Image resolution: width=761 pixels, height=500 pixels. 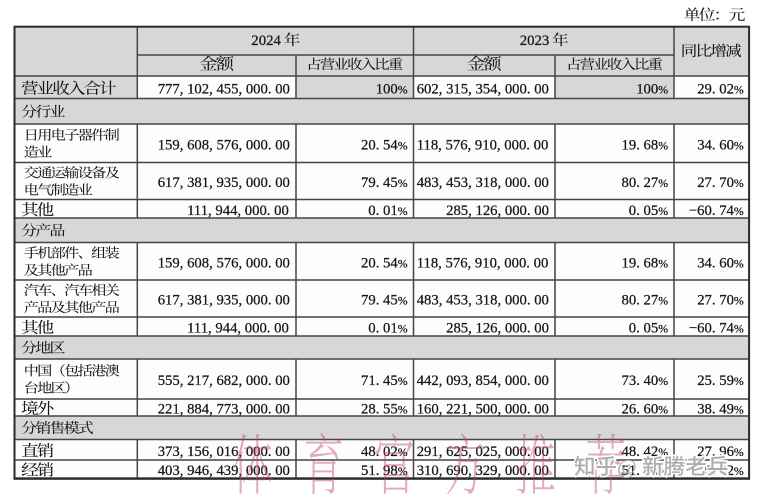 I want to click on svg-text: 73. 40, so click(x=640, y=381).